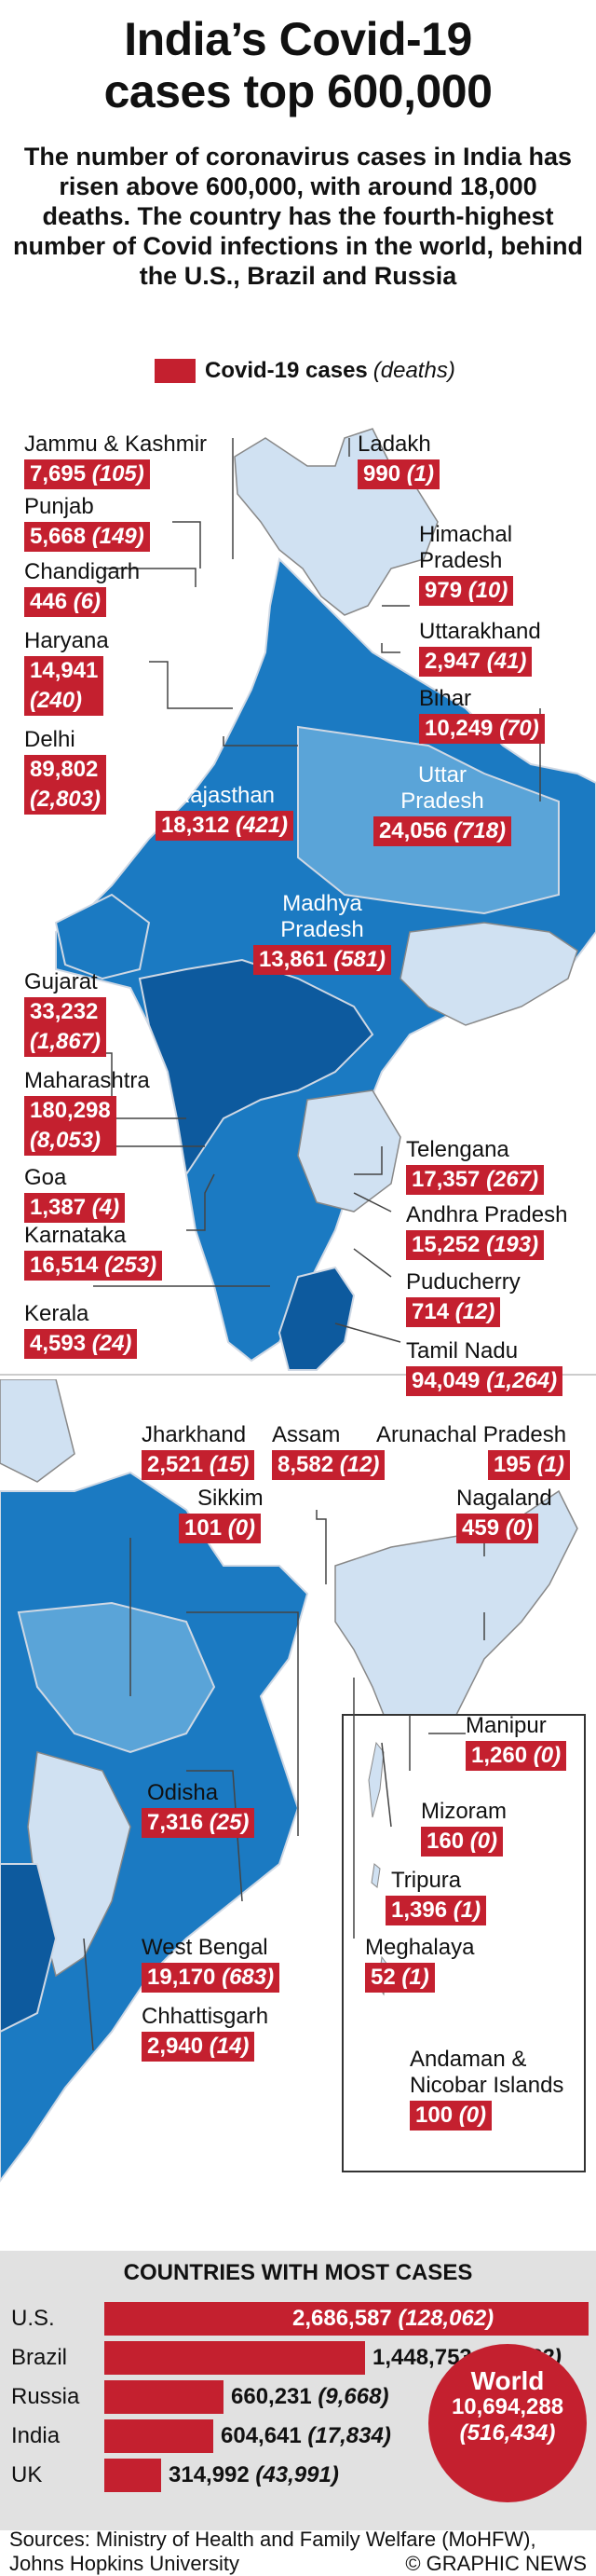  Describe the element at coordinates (200, 1202) in the screenshot. I see `leader-karnataka` at that location.